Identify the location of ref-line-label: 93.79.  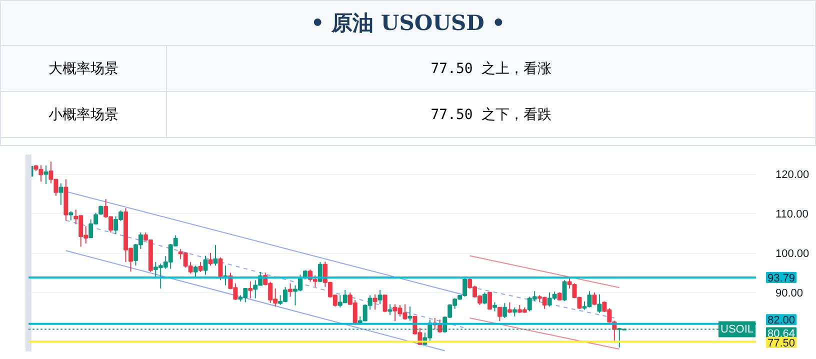
(782, 278).